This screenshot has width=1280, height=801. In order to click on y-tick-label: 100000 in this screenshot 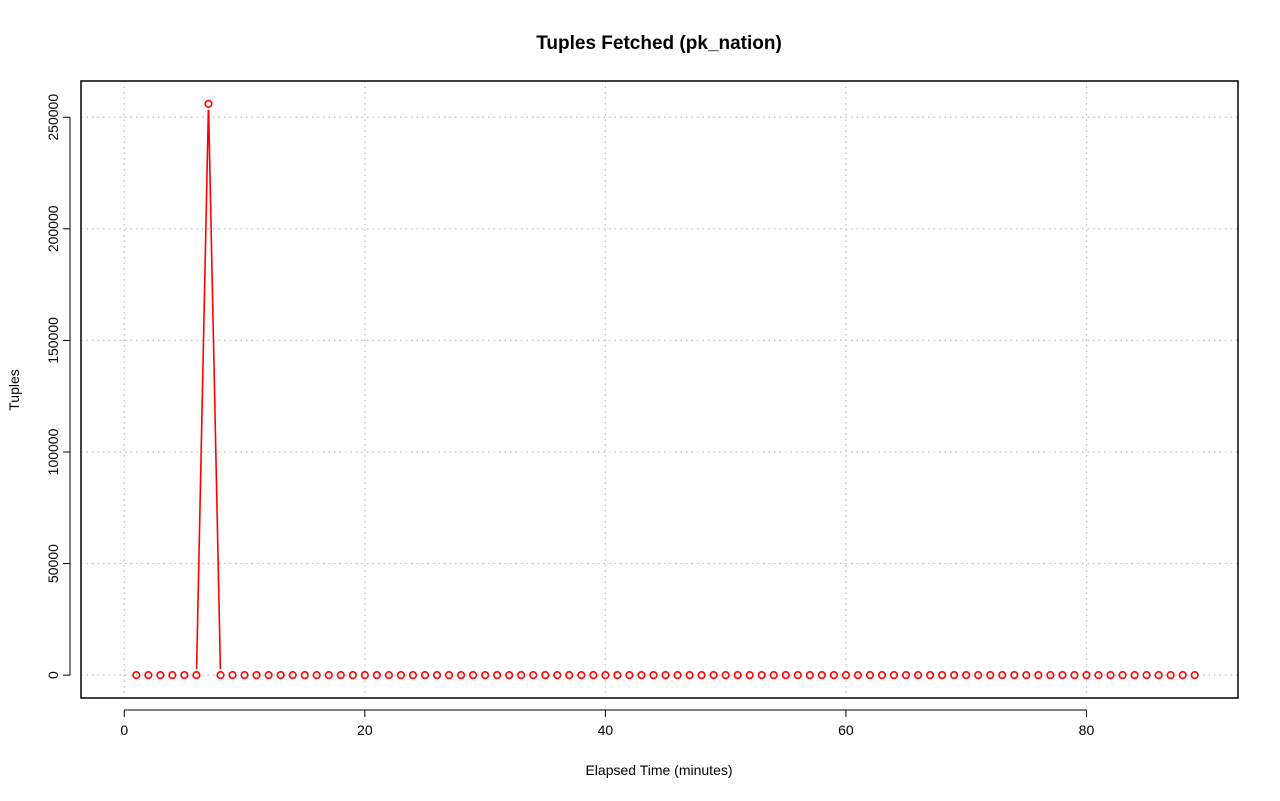, I will do `click(53, 451)`.